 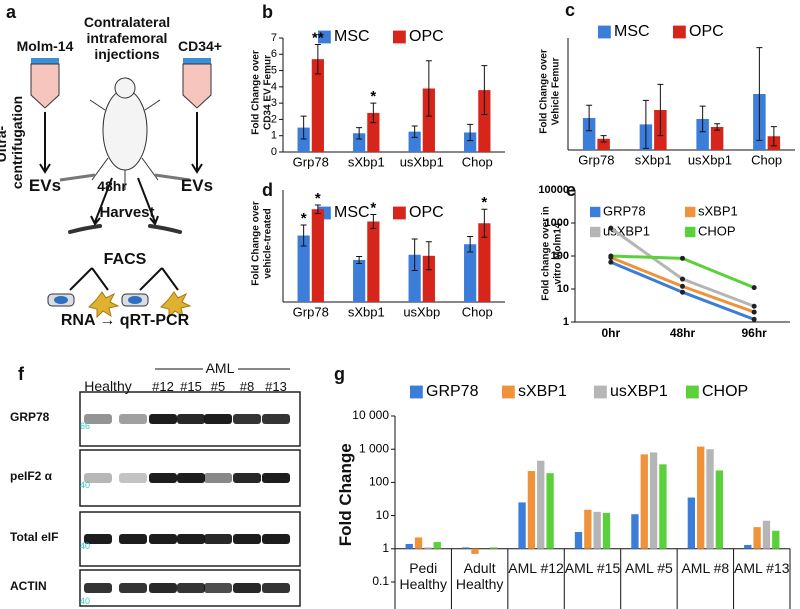 I want to click on y-axis-title: Fold change over in vitro Molm14, so click(x=552, y=253).